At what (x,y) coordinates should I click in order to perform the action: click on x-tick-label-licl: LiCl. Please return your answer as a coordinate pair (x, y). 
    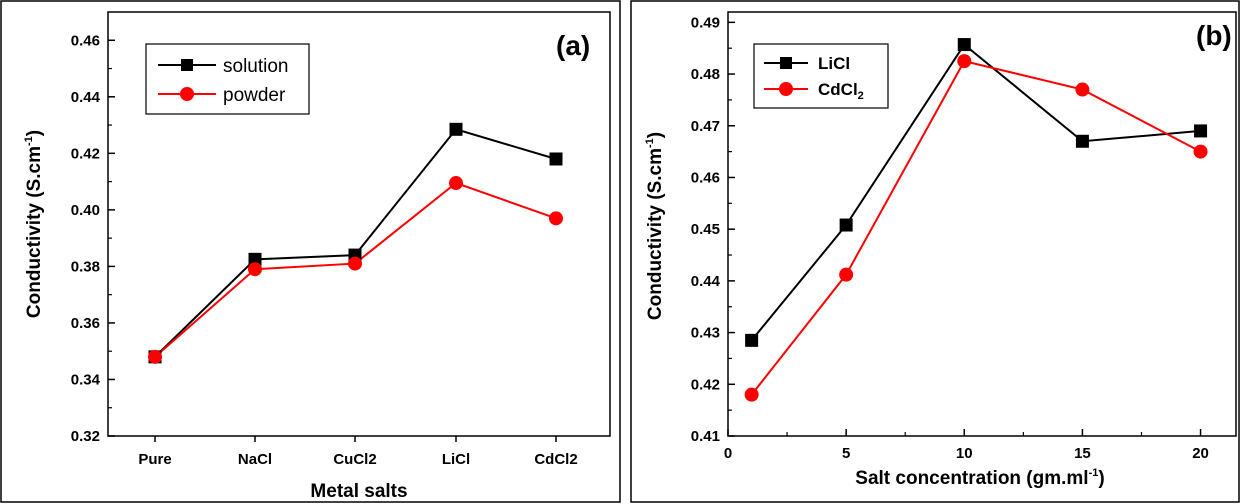
    Looking at the image, I should click on (456, 459).